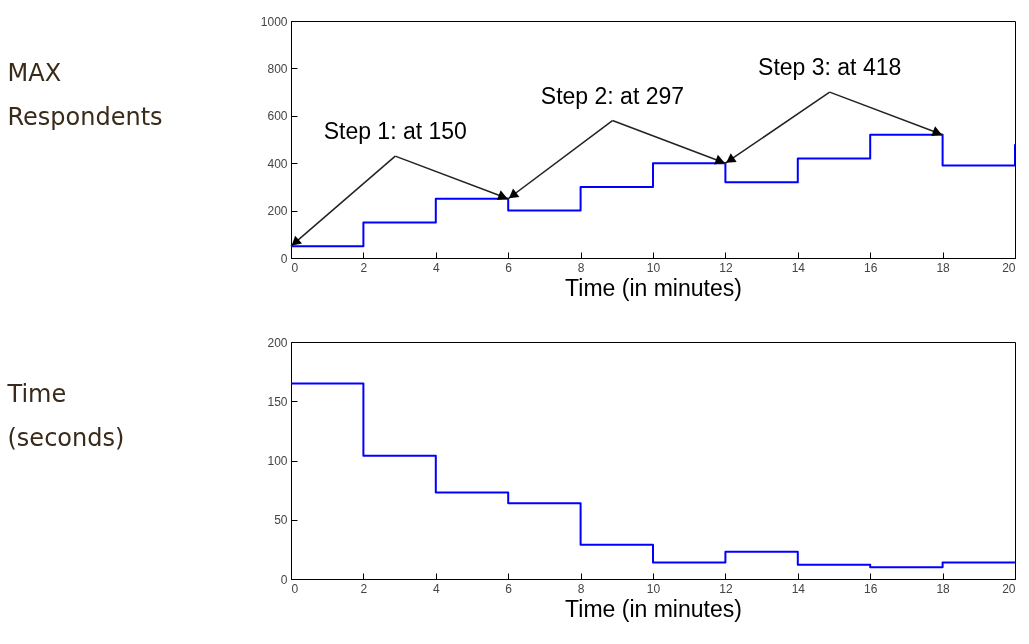  Describe the element at coordinates (281, 520) in the screenshot. I see `y-tick-label: 50` at that location.